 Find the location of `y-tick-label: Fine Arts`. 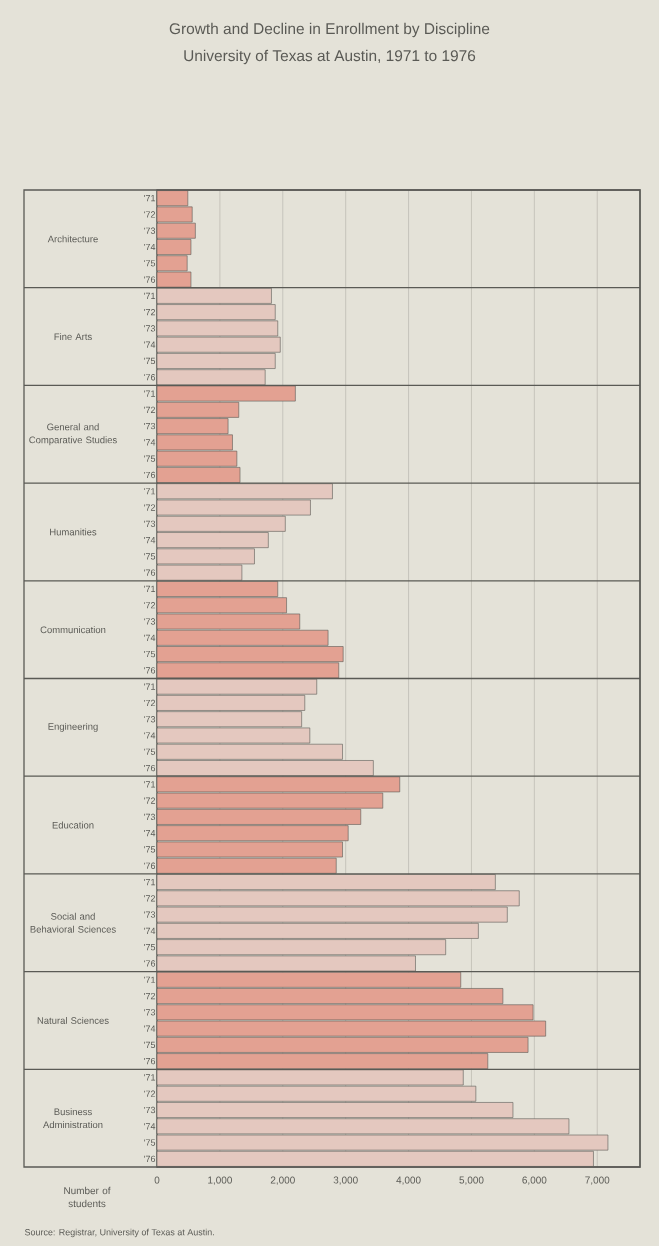

y-tick-label: Fine Arts is located at coordinates (73, 337).